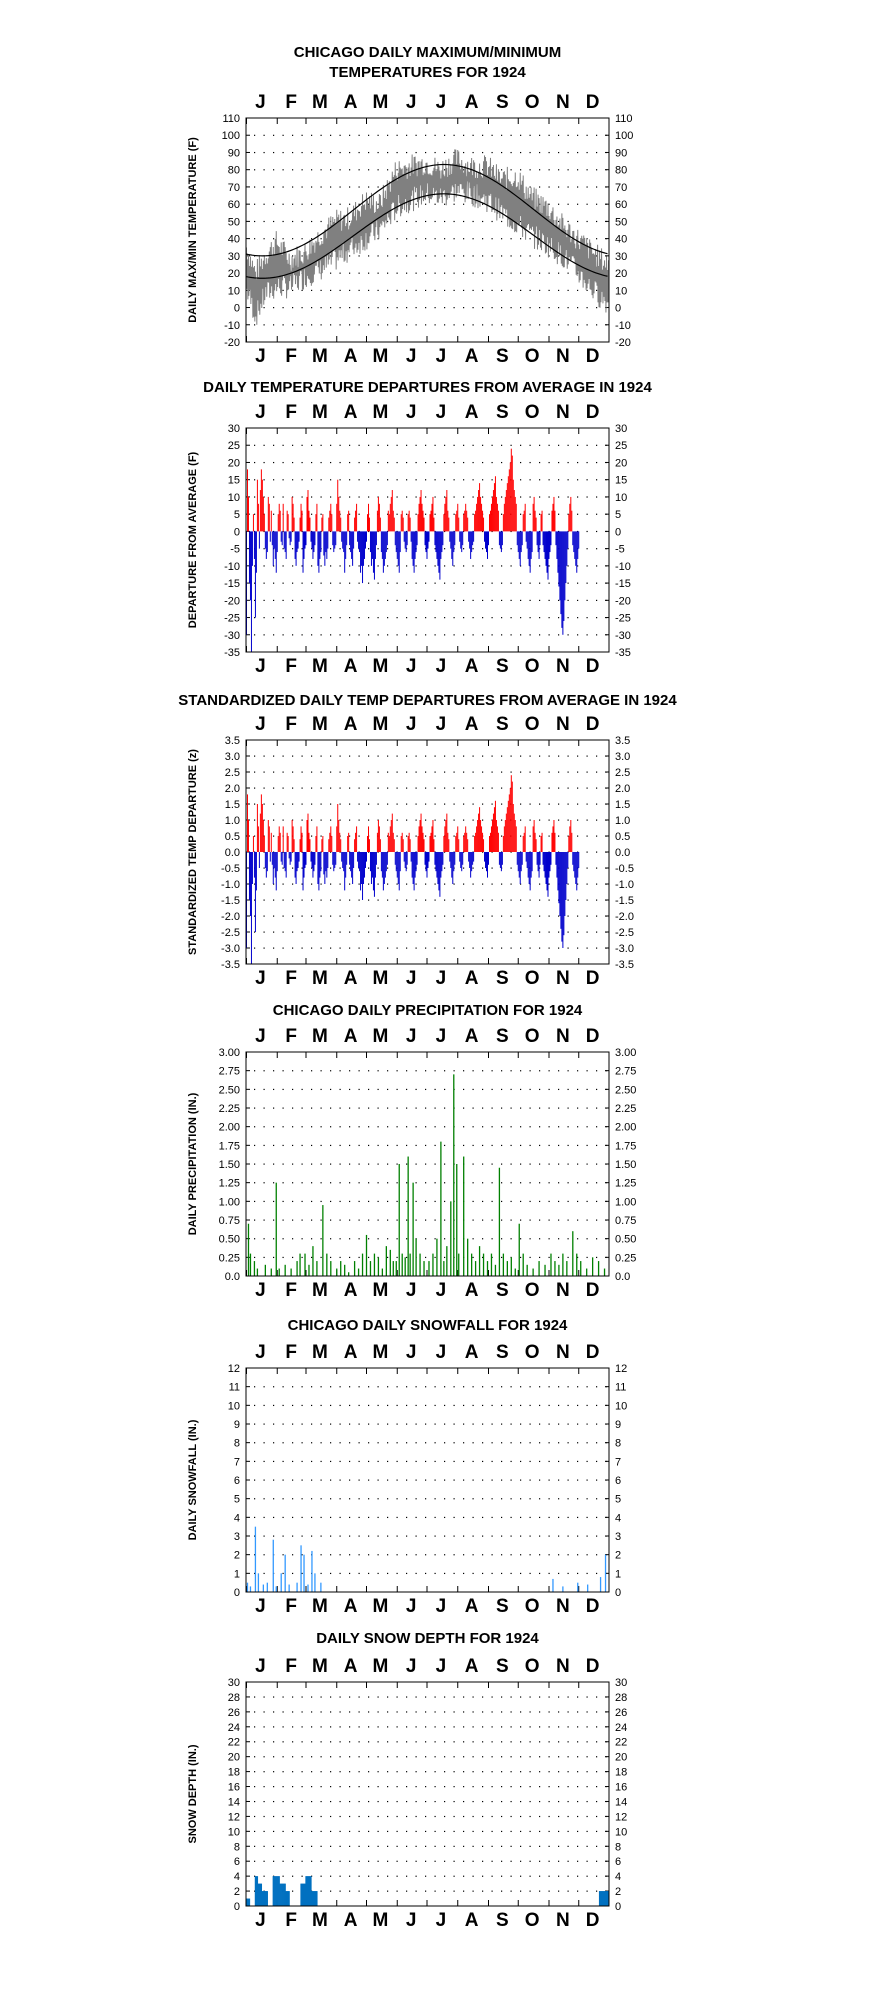 This screenshot has width=883, height=1994. Describe the element at coordinates (622, 789) in the screenshot. I see `y-tick-label-right: 2.0` at that location.